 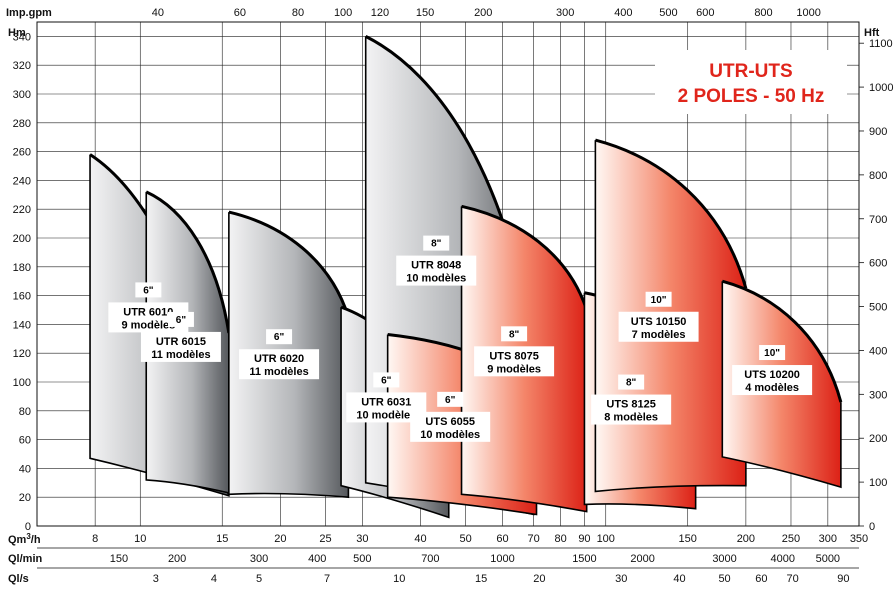 What do you see at coordinates (584, 559) in the screenshot?
I see `x-qlmin-tick: 1500` at bounding box center [584, 559].